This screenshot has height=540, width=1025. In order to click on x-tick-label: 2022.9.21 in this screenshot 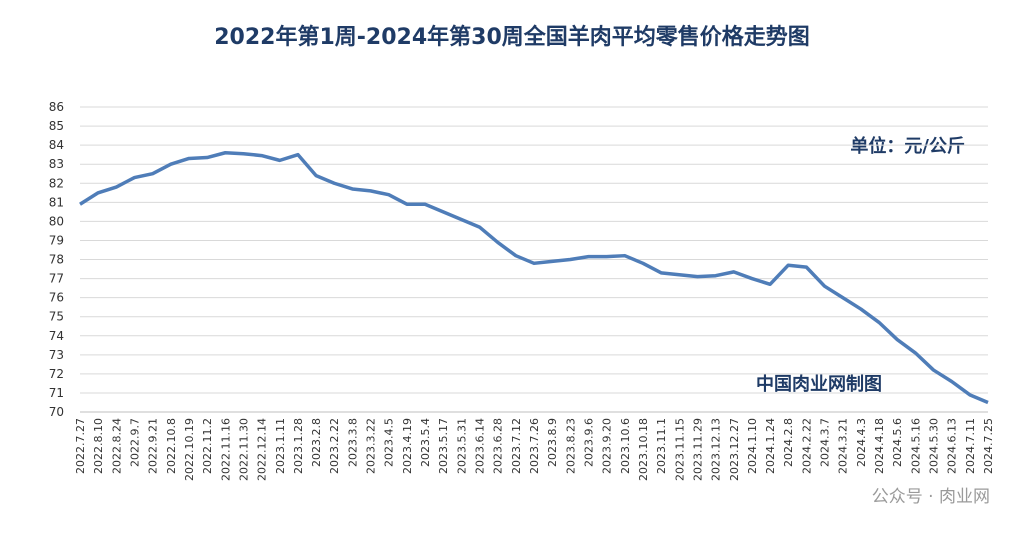, I will do `click(153, 446)`.